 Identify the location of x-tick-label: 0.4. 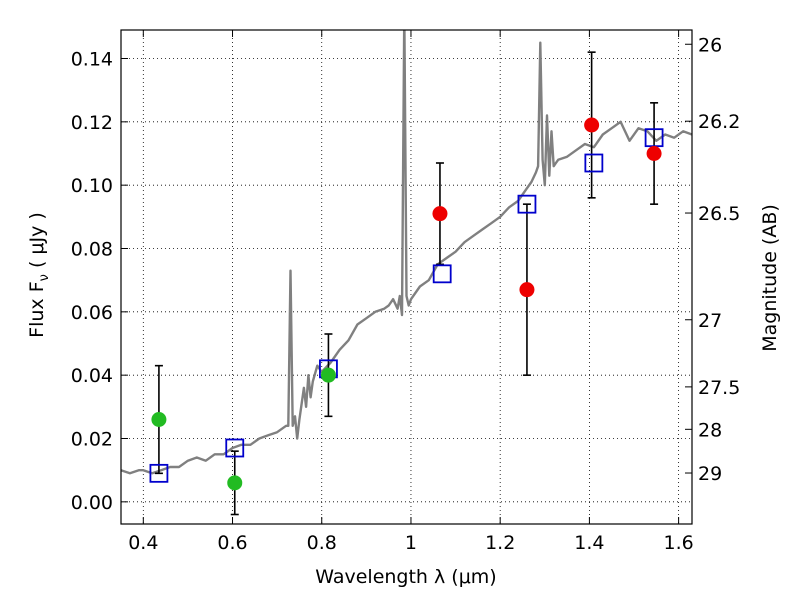
(143, 543).